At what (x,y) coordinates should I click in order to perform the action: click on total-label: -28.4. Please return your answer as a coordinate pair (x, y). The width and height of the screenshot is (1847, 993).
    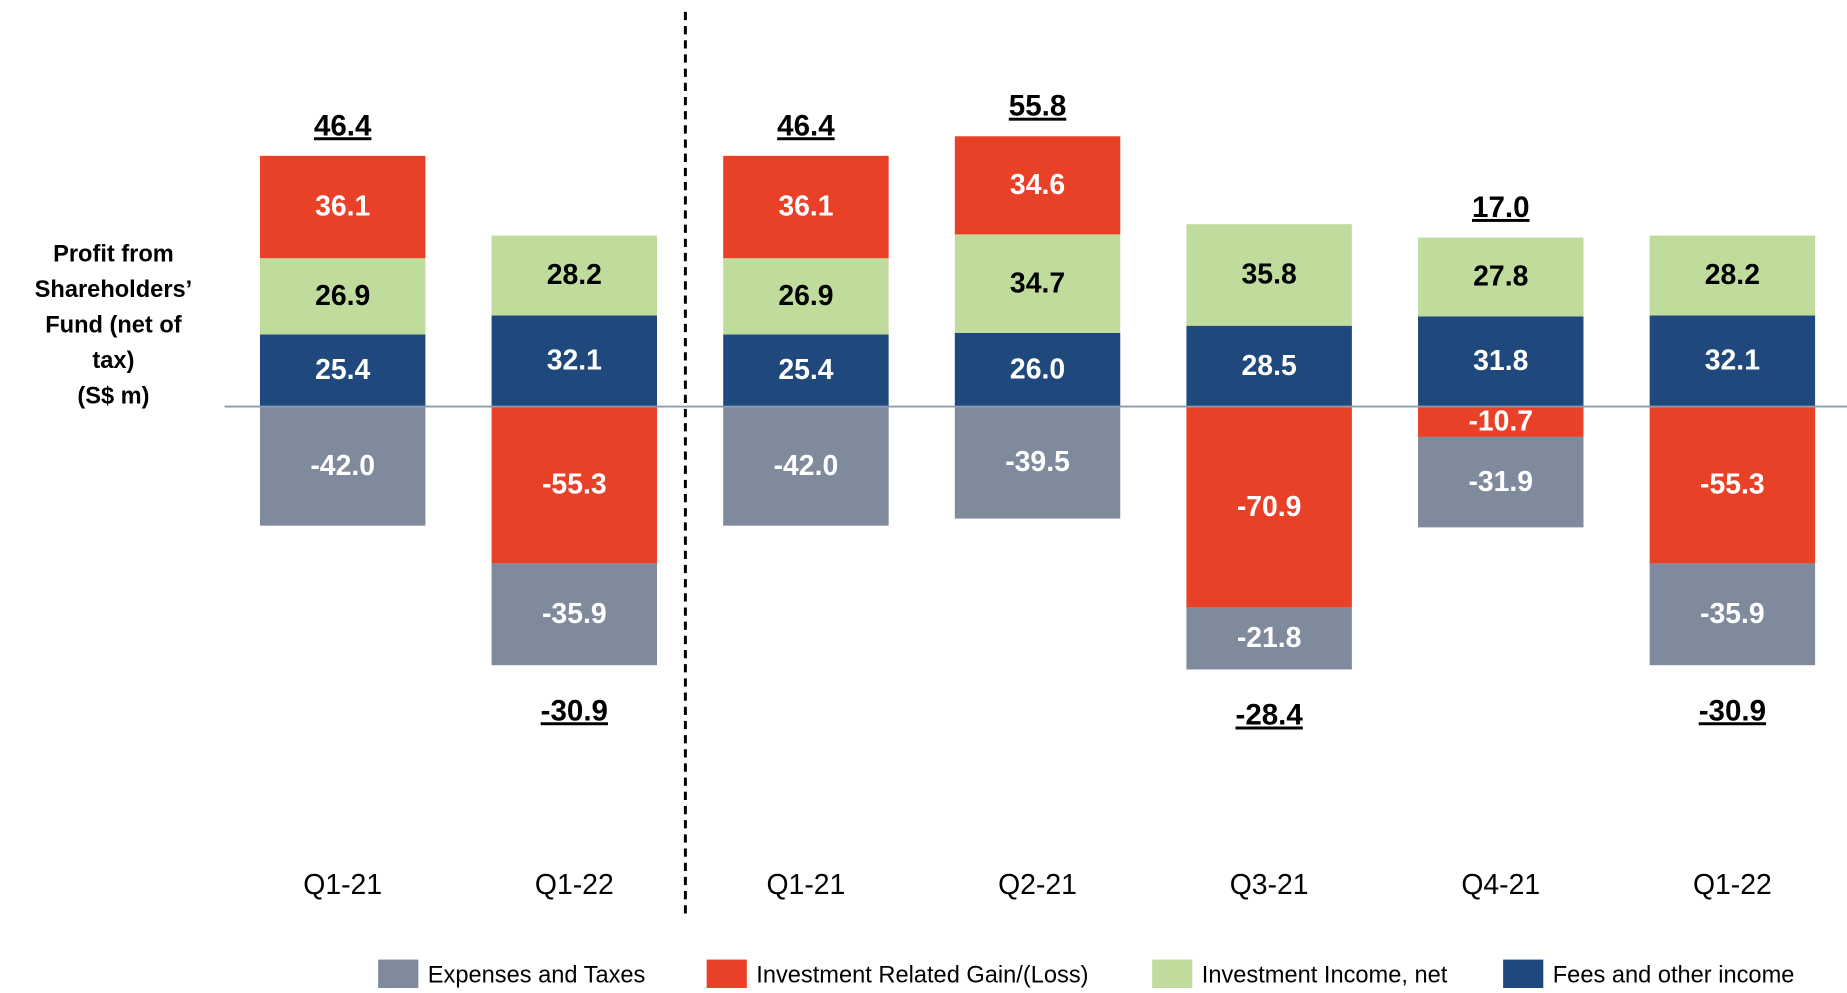
    Looking at the image, I should click on (1269, 715).